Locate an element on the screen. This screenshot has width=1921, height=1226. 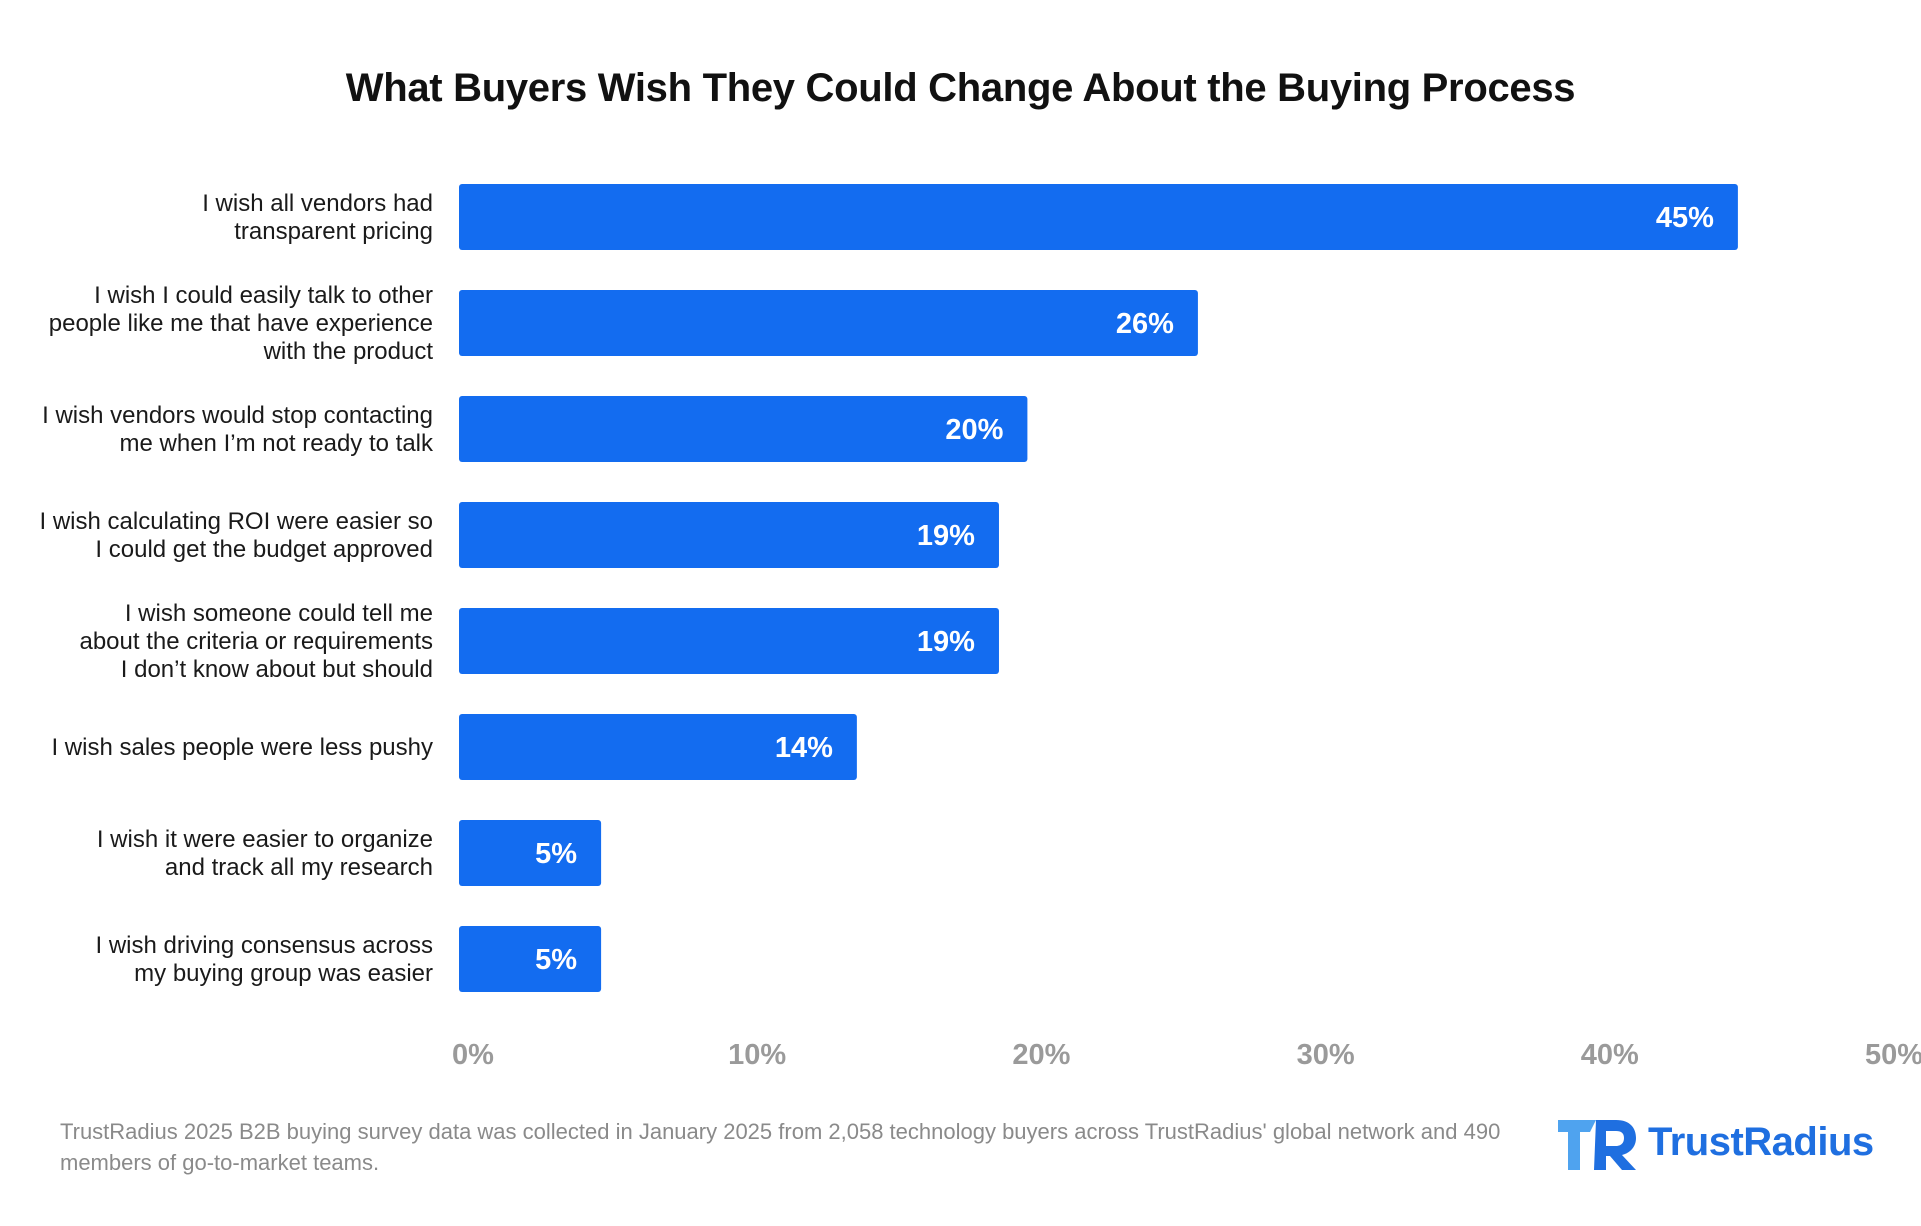
bar-value-label: 26% is located at coordinates (1145, 324).